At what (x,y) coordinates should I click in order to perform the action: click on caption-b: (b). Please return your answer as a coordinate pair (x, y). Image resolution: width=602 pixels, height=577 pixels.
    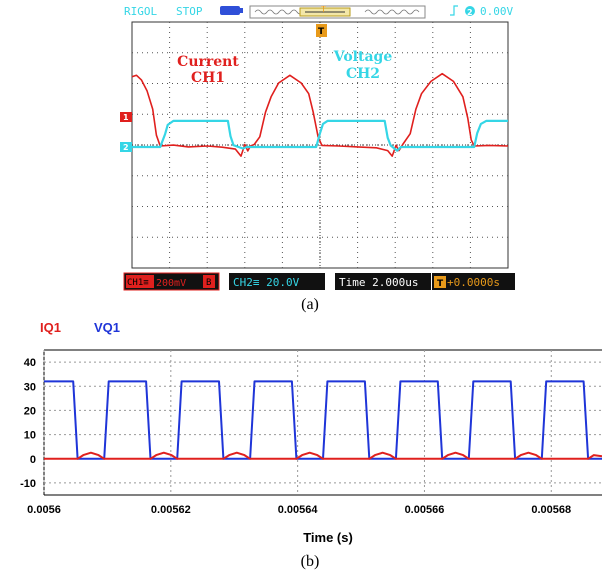
    Looking at the image, I should click on (310, 561).